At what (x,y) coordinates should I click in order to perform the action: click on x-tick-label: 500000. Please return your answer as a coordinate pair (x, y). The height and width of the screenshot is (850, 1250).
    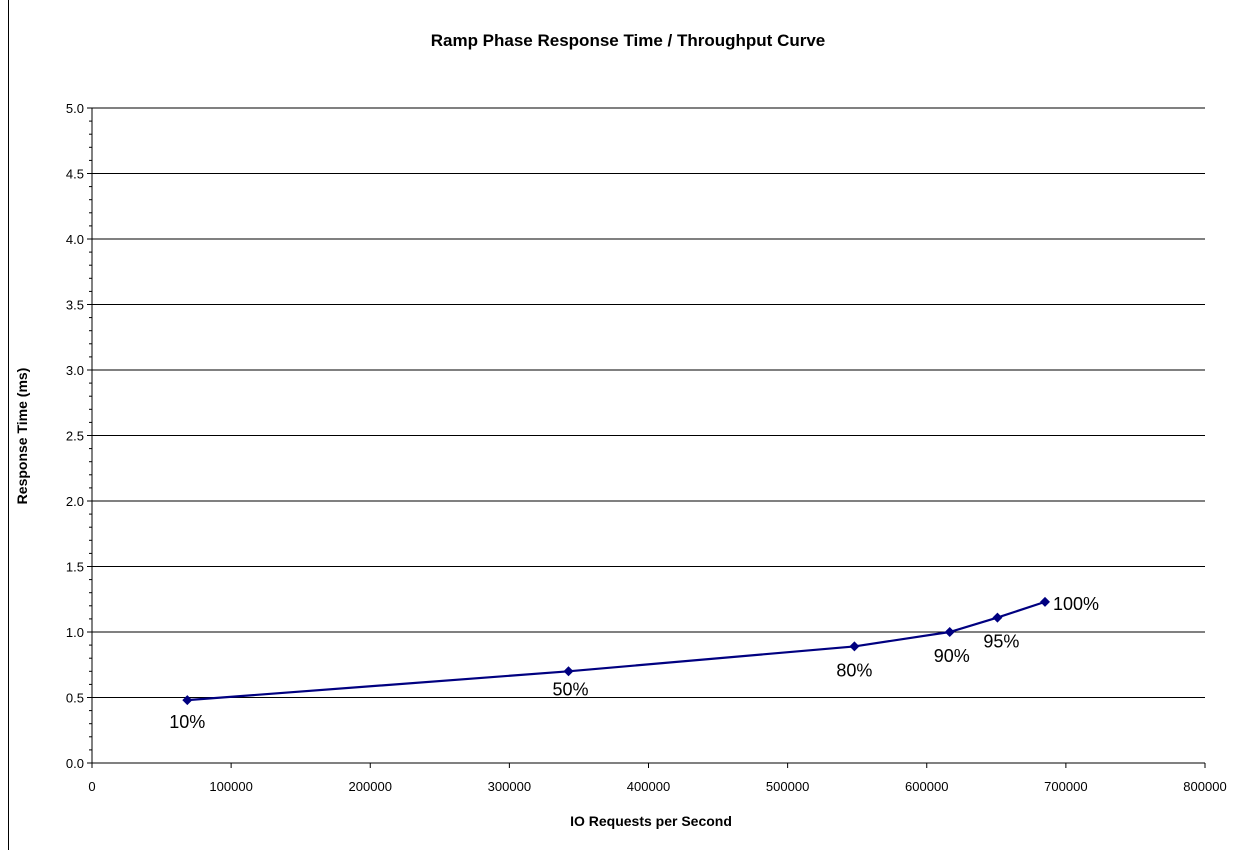
    Looking at the image, I should click on (787, 786).